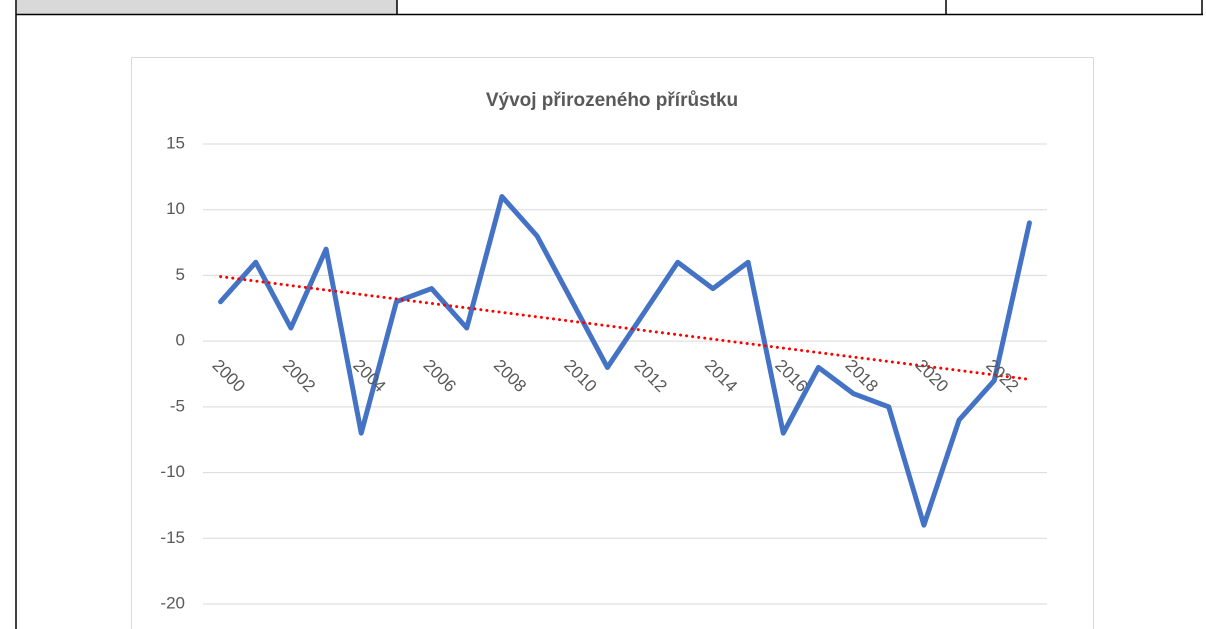  Describe the element at coordinates (175, 208) in the screenshot. I see `y-tick-label: 10` at that location.